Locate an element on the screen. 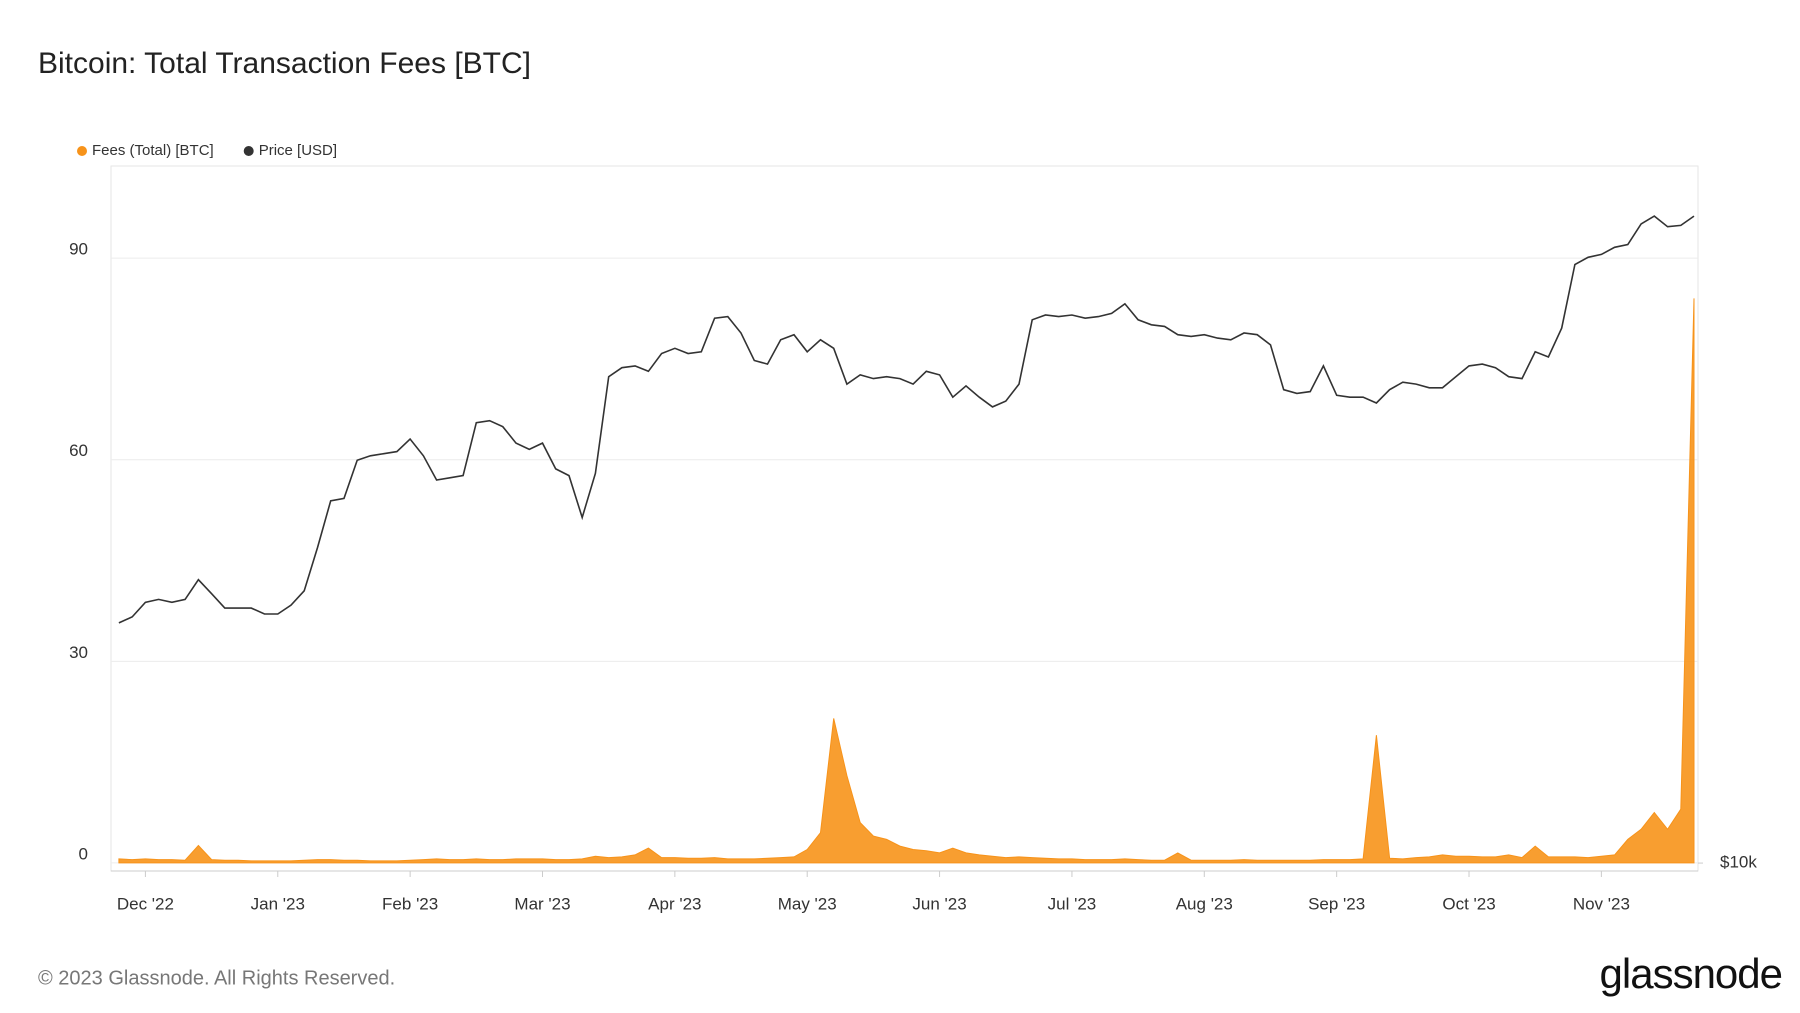 The width and height of the screenshot is (1800, 1013). legend-label: Fees (Total) [BTC] is located at coordinates (153, 150).